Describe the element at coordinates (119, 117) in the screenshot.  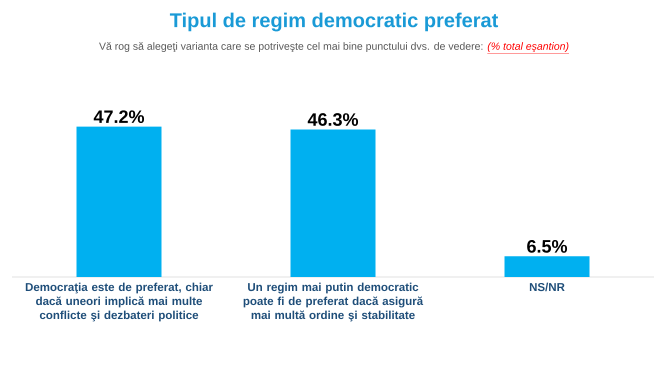
I see `data-label: 47.2%` at that location.